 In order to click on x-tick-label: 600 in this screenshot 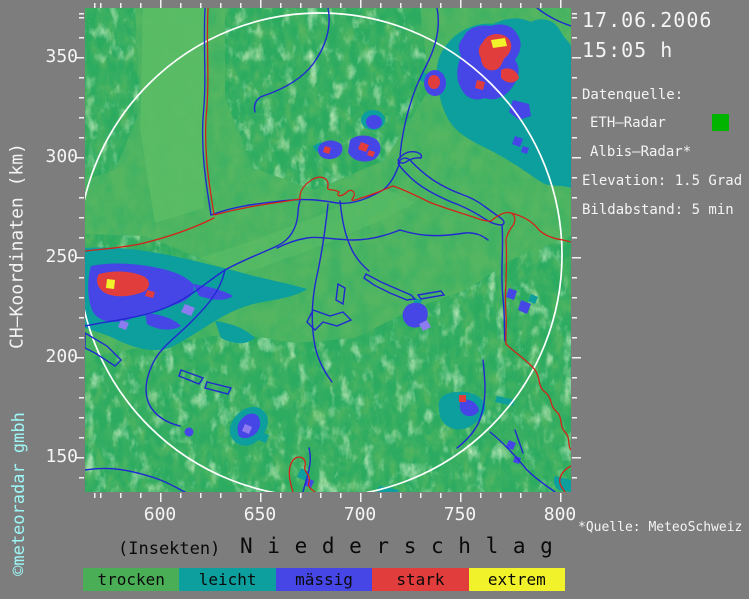, I will do `click(160, 514)`.